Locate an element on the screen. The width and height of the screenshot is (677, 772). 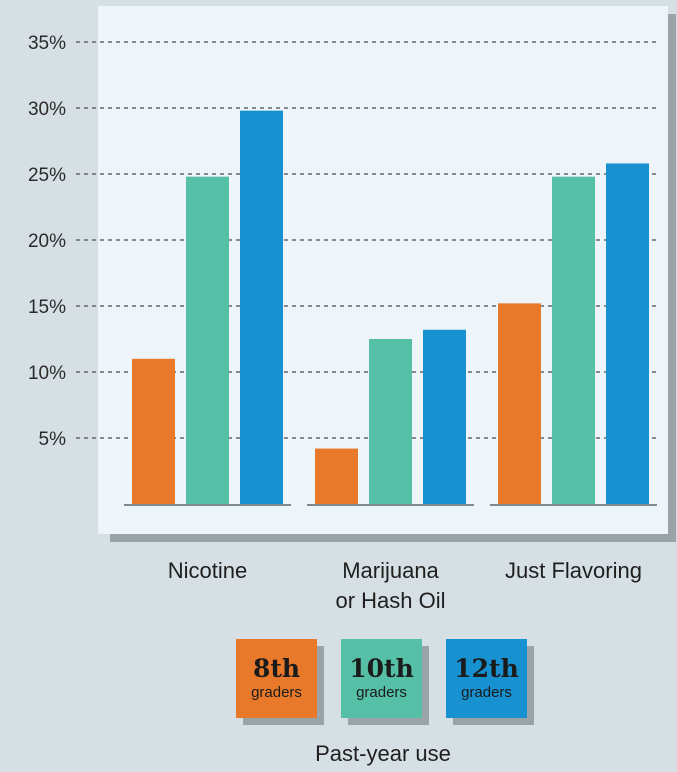
y-tick-label: 25% is located at coordinates (47, 175).